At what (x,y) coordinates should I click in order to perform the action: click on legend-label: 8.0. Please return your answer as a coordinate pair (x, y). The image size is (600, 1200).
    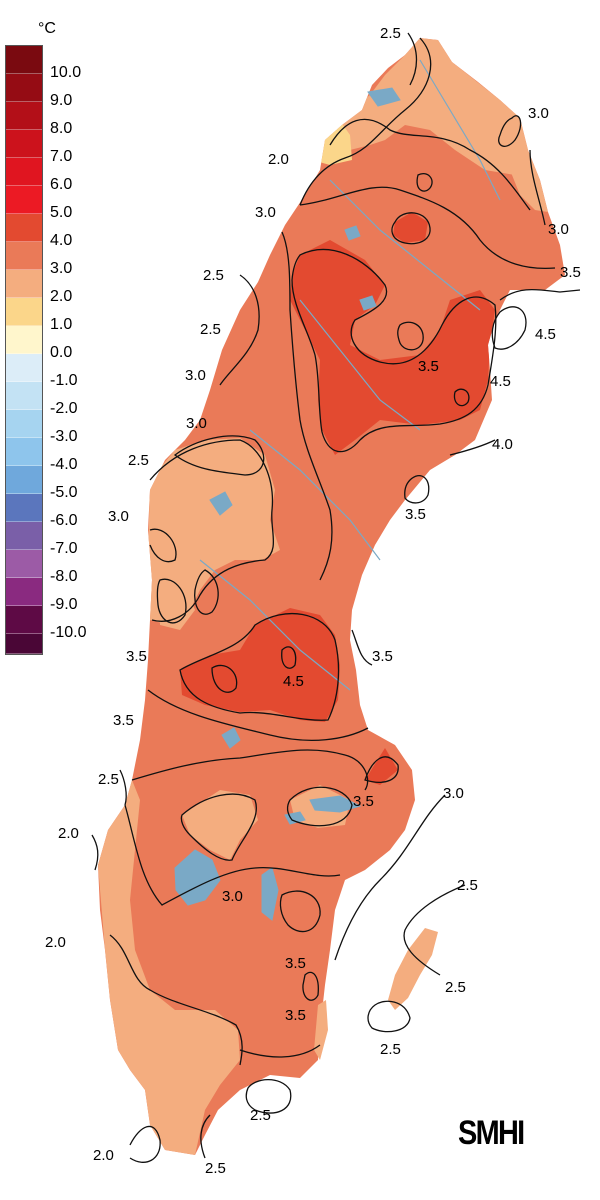
    Looking at the image, I should click on (61, 128).